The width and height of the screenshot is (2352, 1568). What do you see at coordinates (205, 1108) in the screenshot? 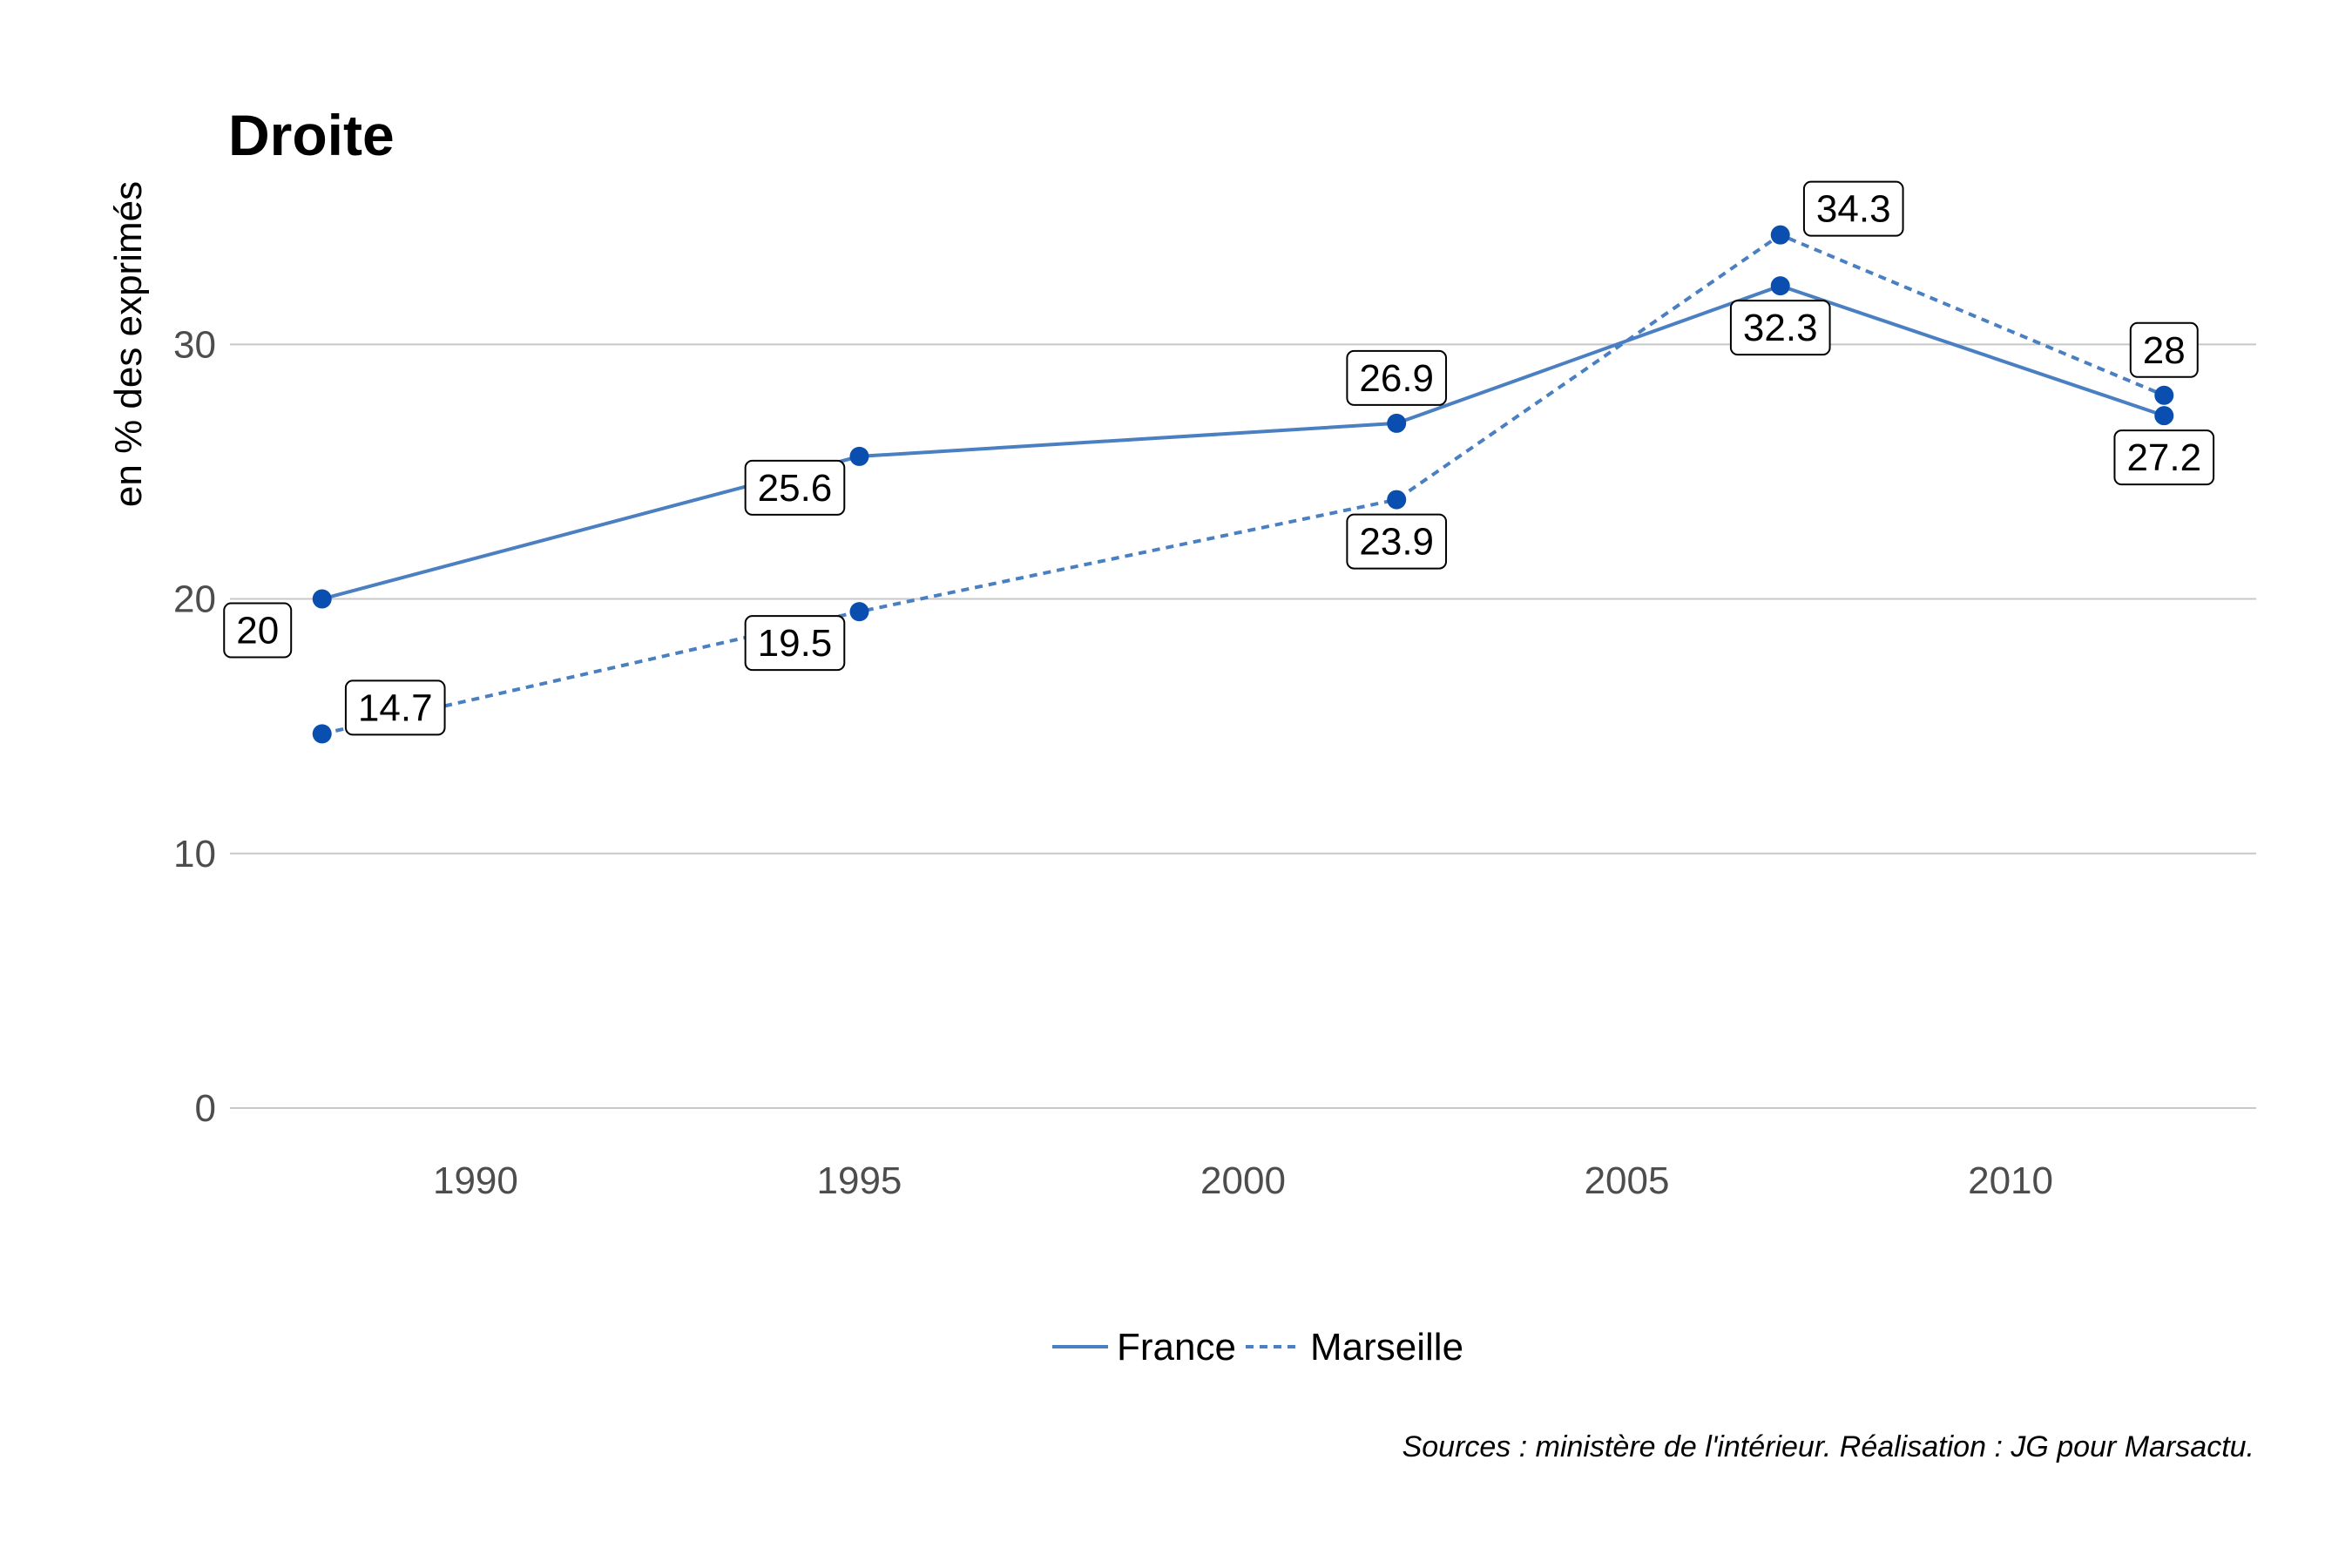
I see `y-tick-label: 0` at bounding box center [205, 1108].